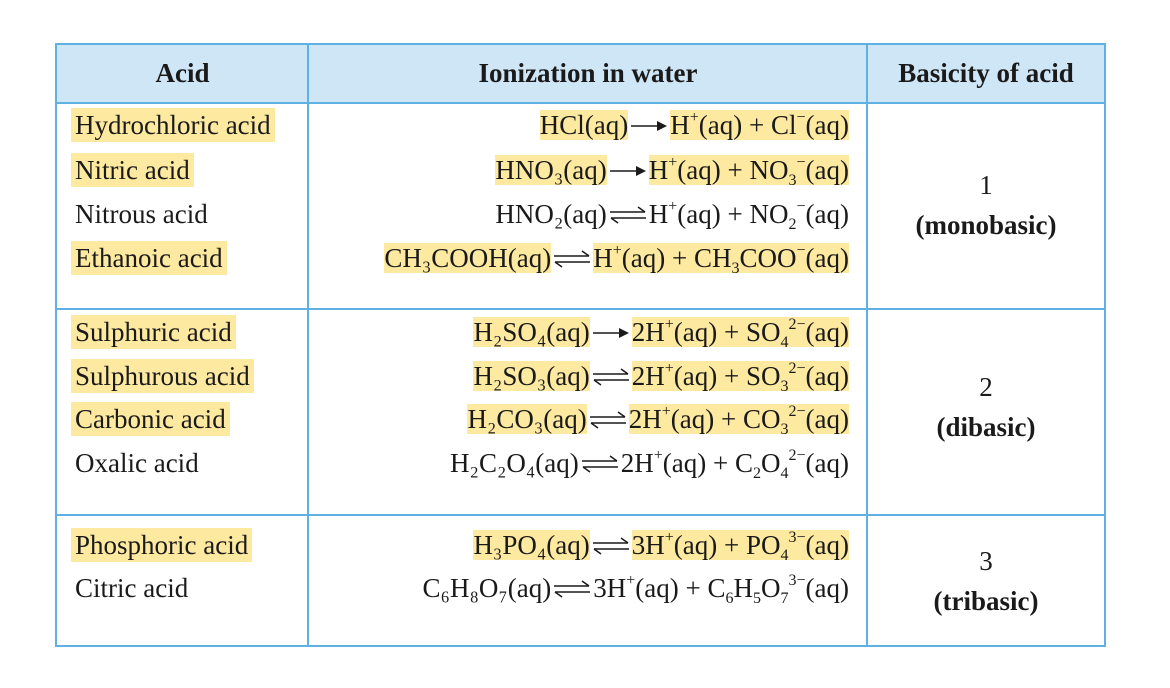 The width and height of the screenshot is (1170, 688). I want to click on ionization-equation: H₂SO₄(aq) 2H+(aq) + SO42−(aq), so click(661, 333).